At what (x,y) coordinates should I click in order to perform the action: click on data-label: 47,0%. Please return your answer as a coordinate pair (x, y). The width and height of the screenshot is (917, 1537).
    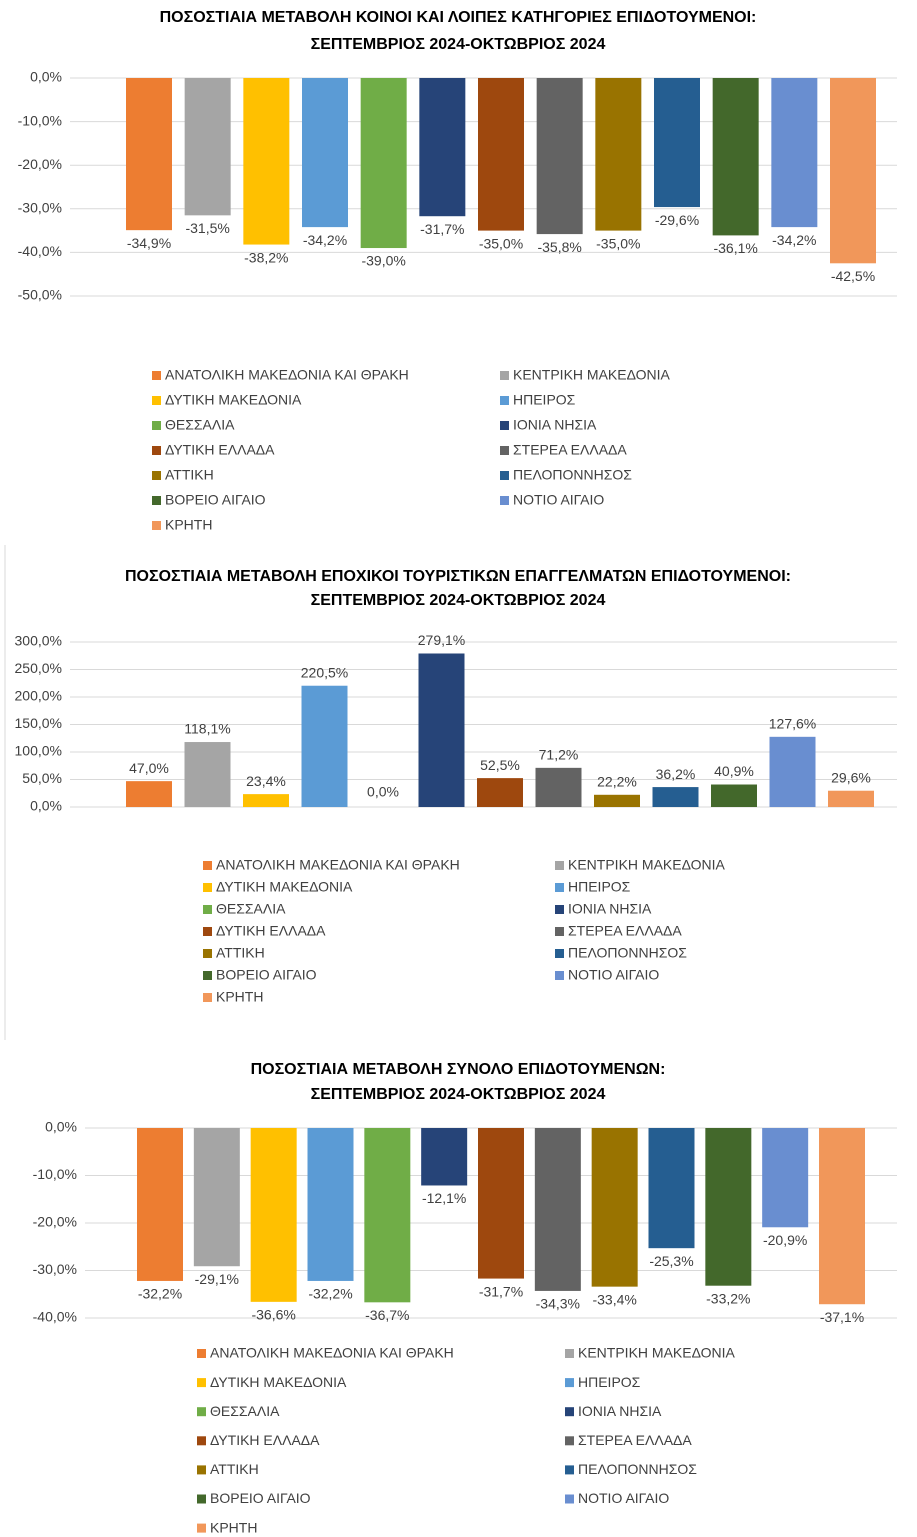
    Looking at the image, I should click on (149, 768).